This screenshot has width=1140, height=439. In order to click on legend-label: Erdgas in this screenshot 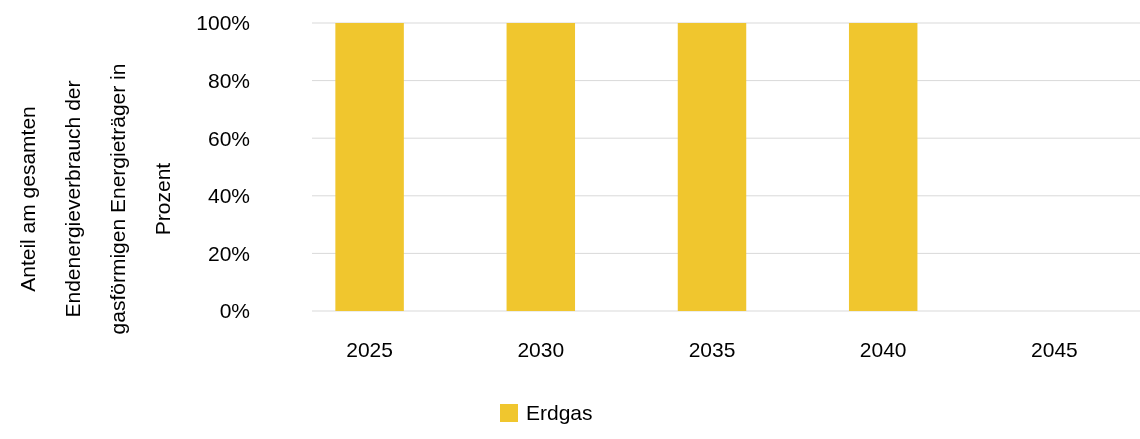, I will do `click(559, 413)`.